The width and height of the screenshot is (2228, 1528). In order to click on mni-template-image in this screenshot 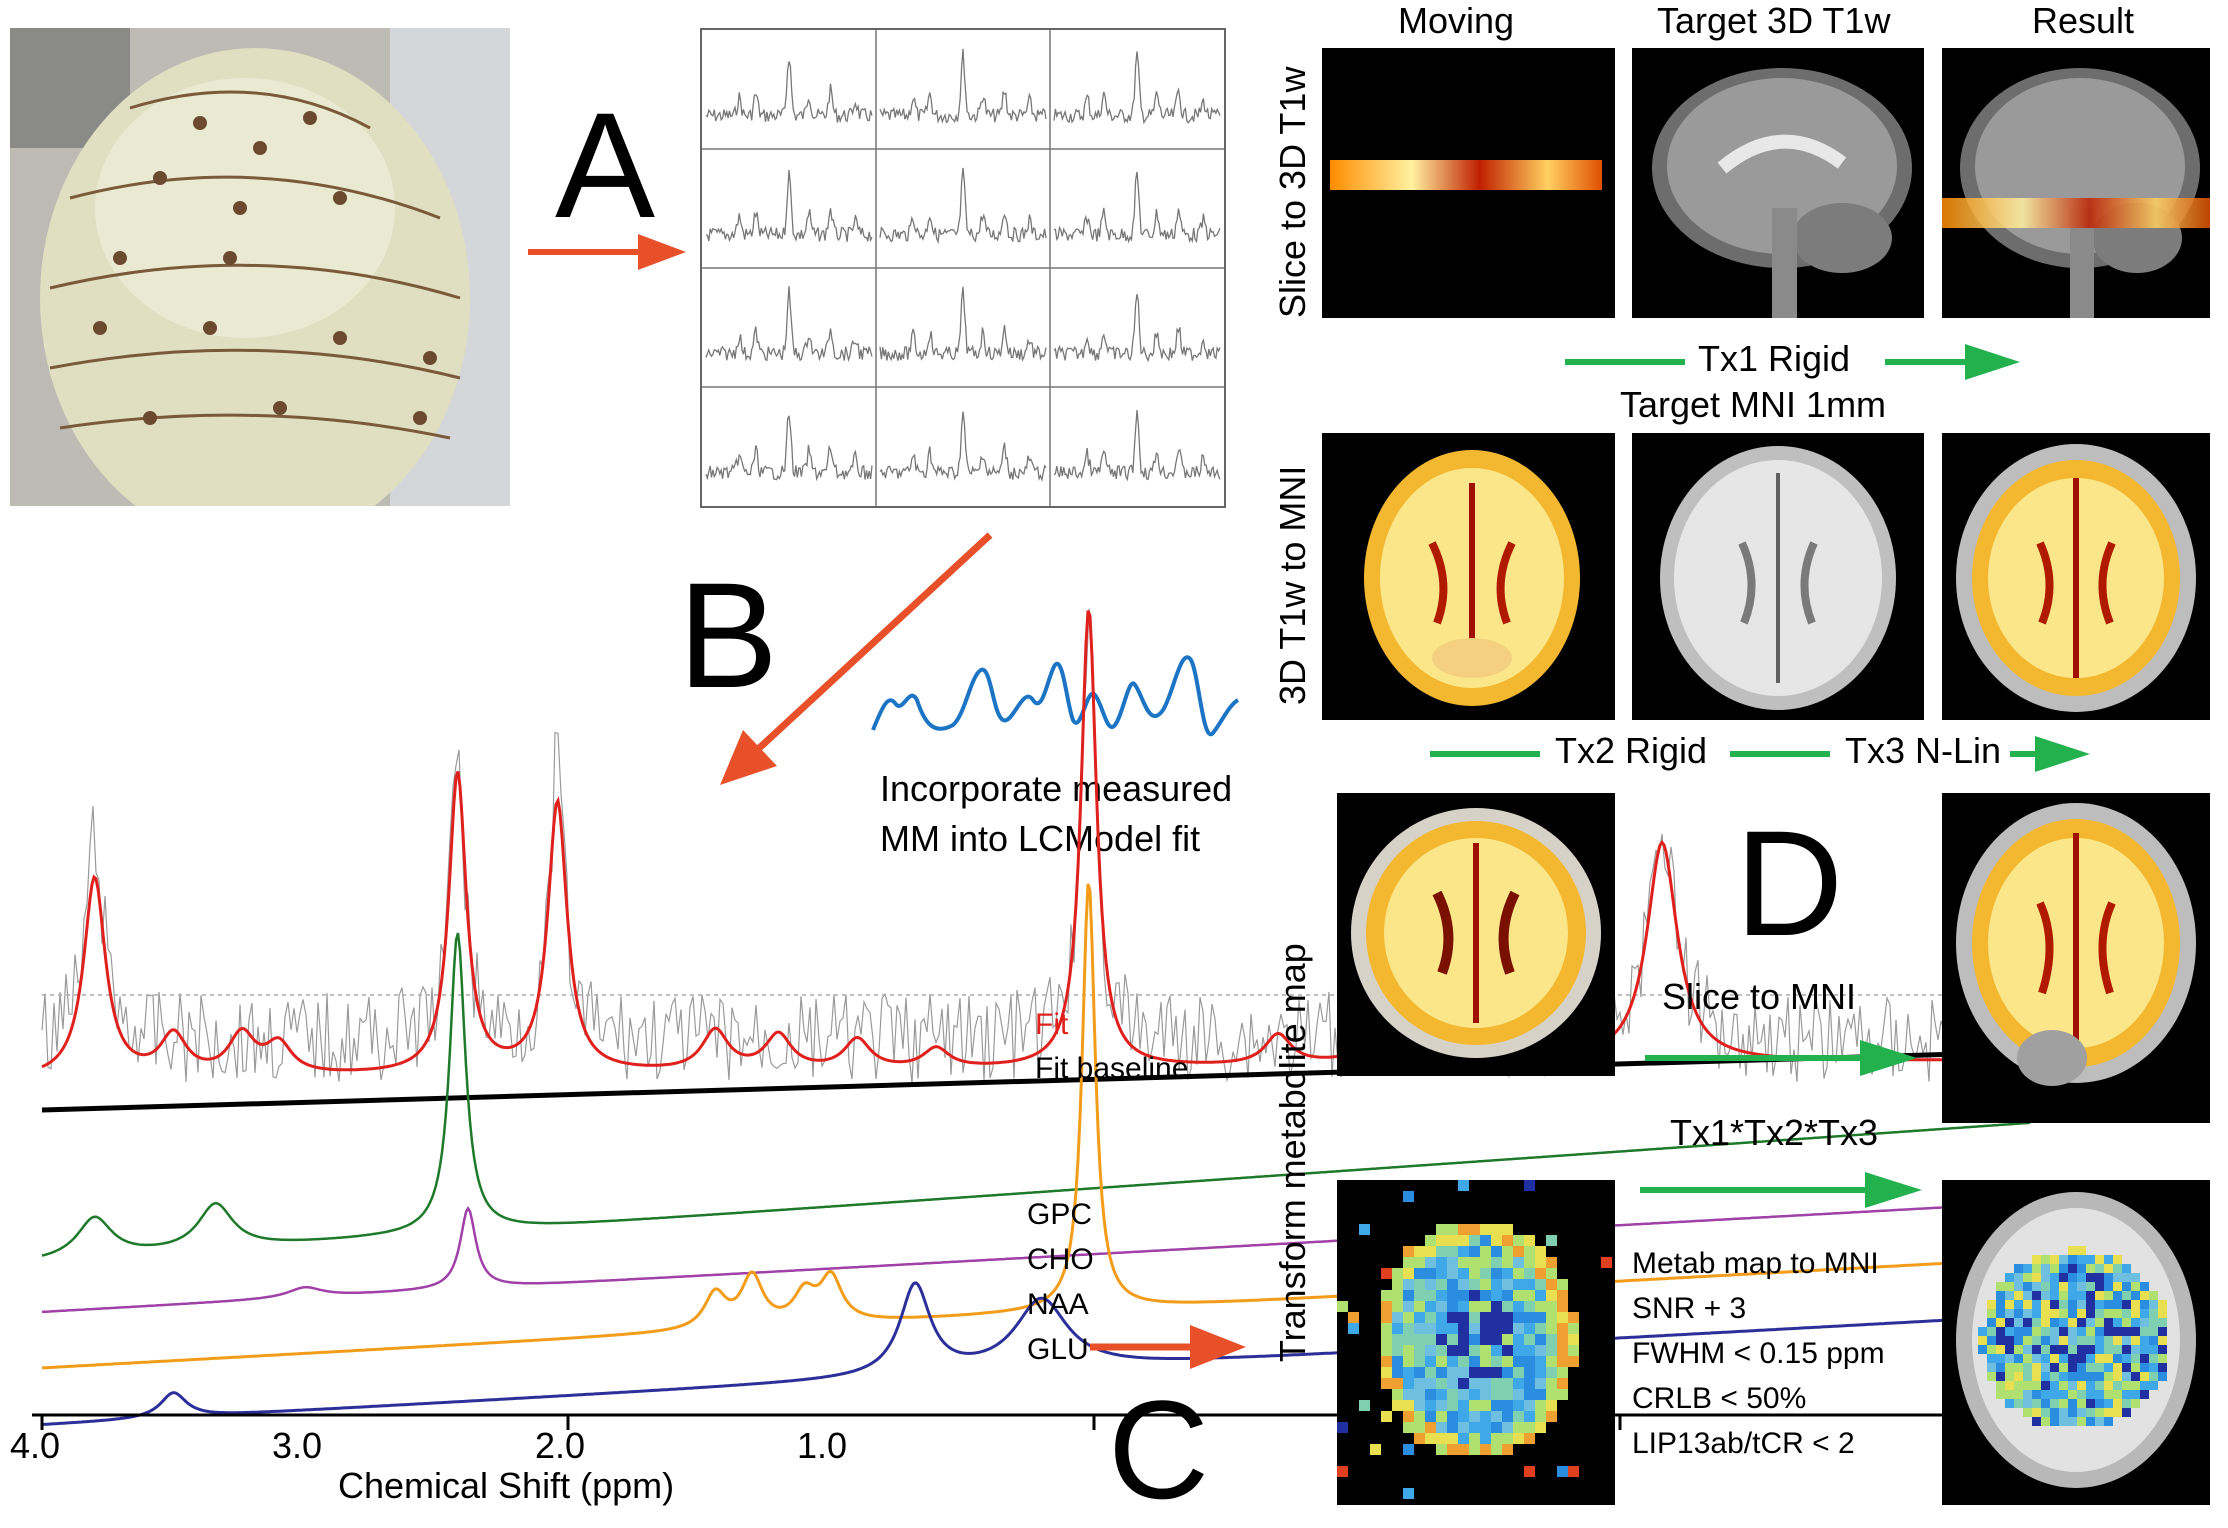, I will do `click(1778, 576)`.